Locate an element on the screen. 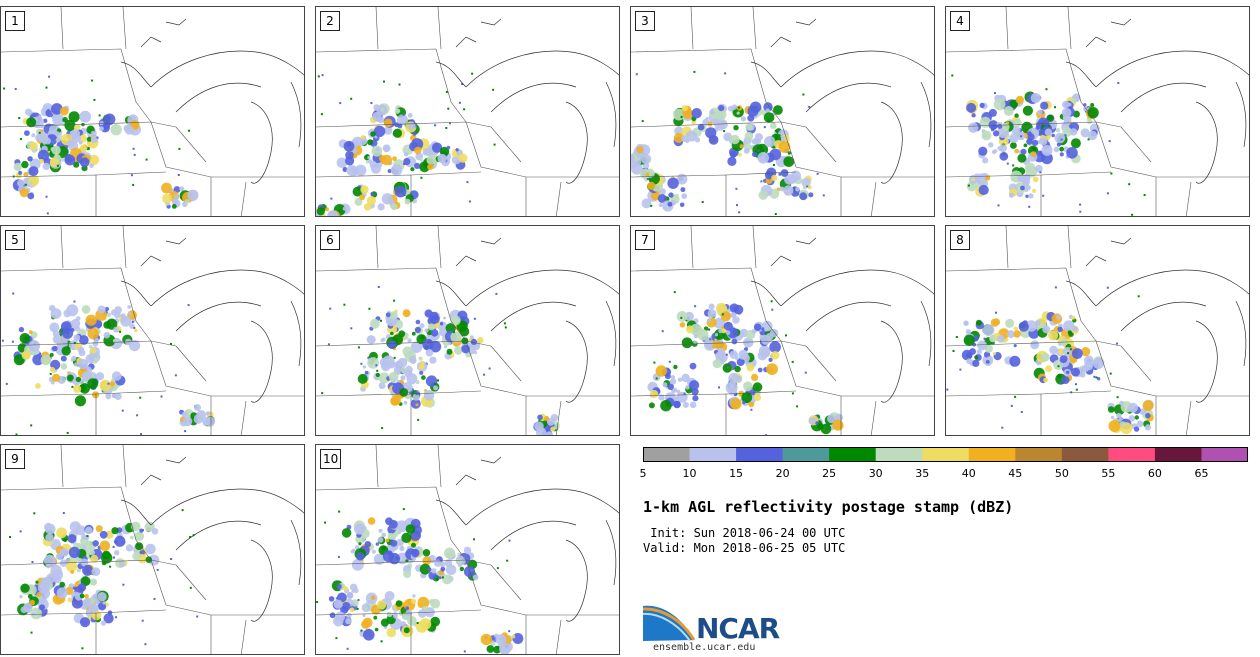 The height and width of the screenshot is (657, 1260). colorbar-tick-label: 30 is located at coordinates (875, 473).